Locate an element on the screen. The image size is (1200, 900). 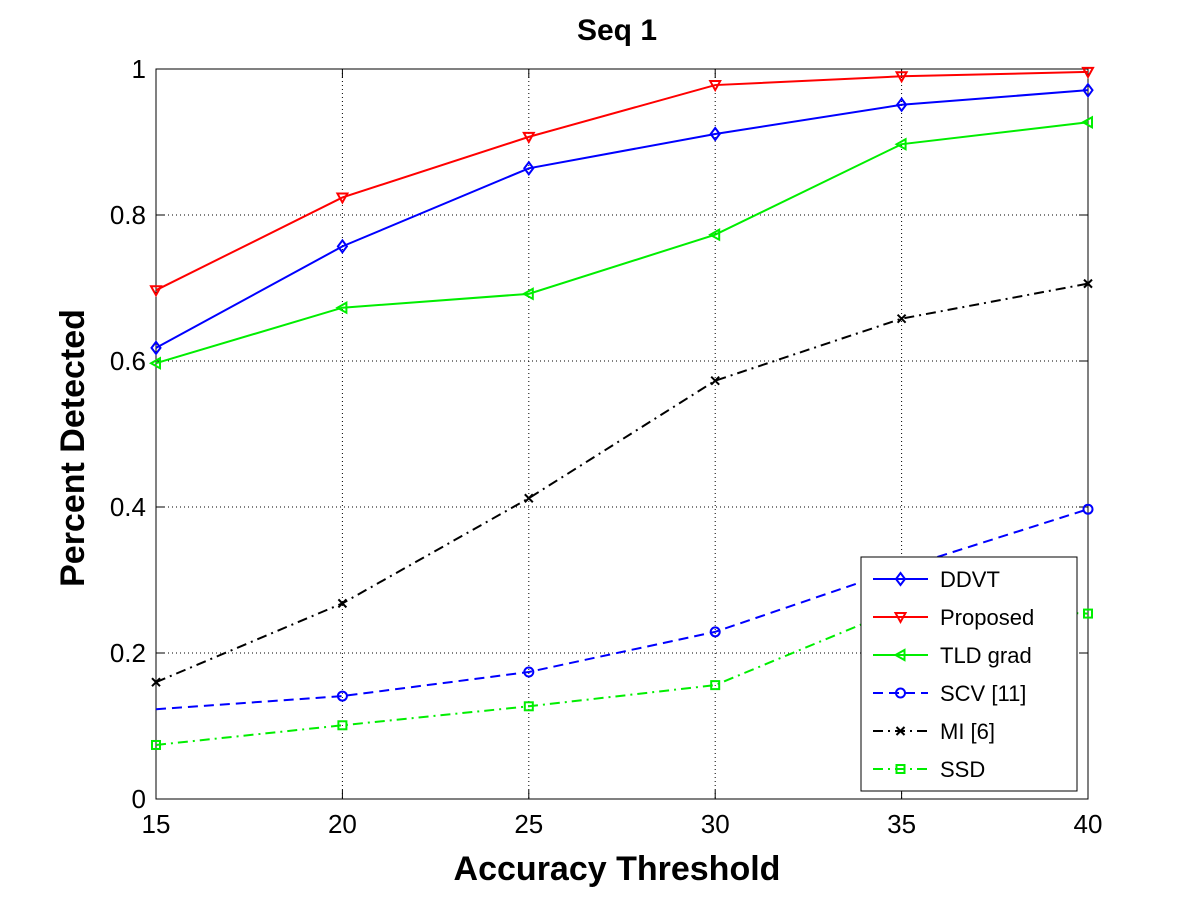
legend-item: SCV [11] is located at coordinates (949, 693).